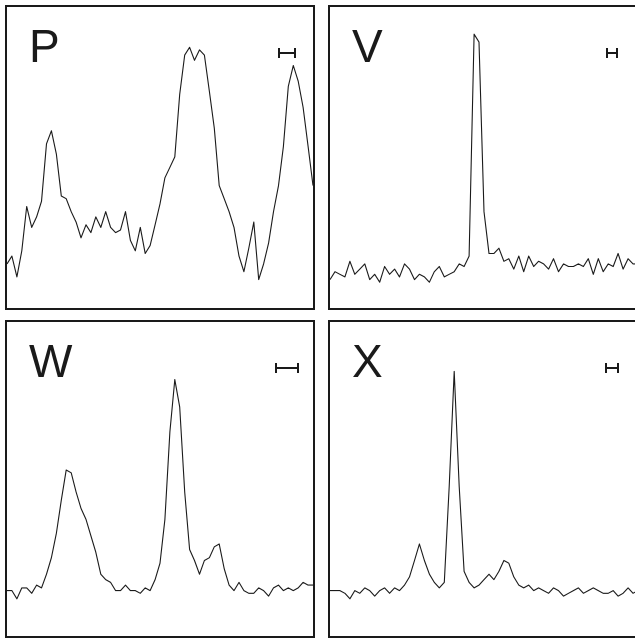 The image size is (635, 638). I want to click on scale-bar-w, so click(287, 368).